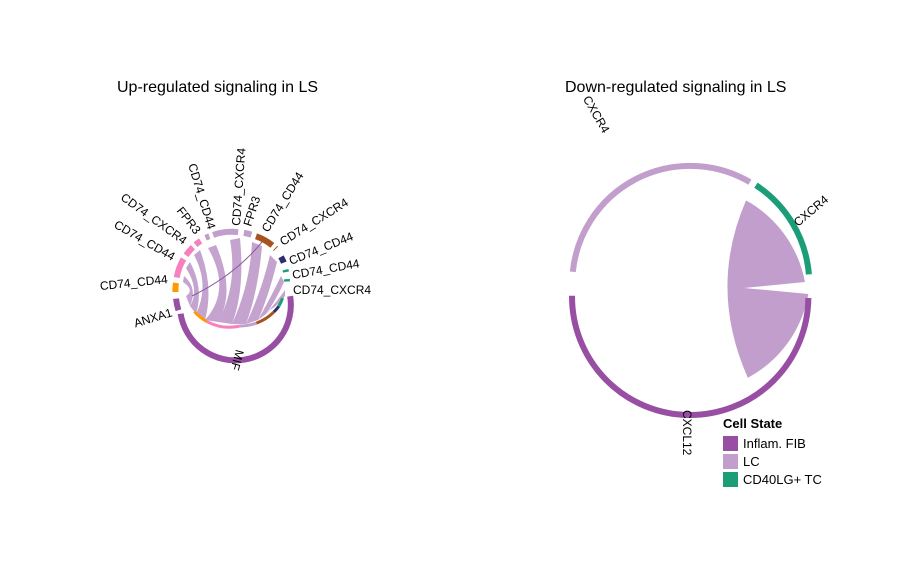 The width and height of the screenshot is (921, 572). Describe the element at coordinates (189, 251) in the screenshot. I see `sector-arc-CD74_CXCR4-pink` at that location.